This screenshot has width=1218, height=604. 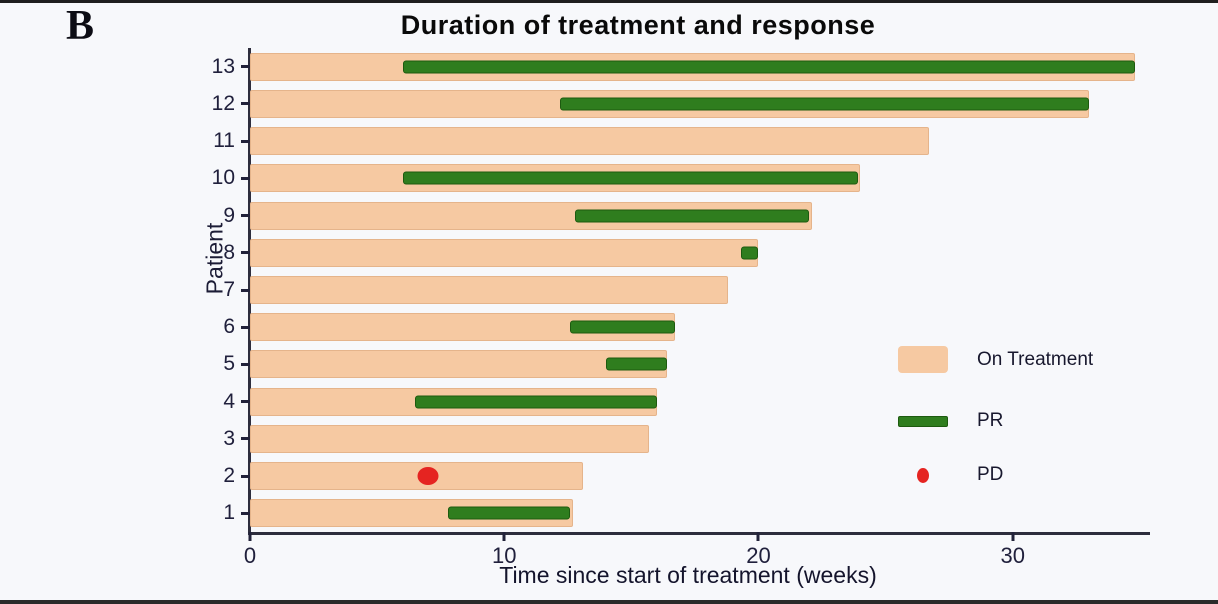 I want to click on y-tick-label: 13, so click(x=223, y=66).